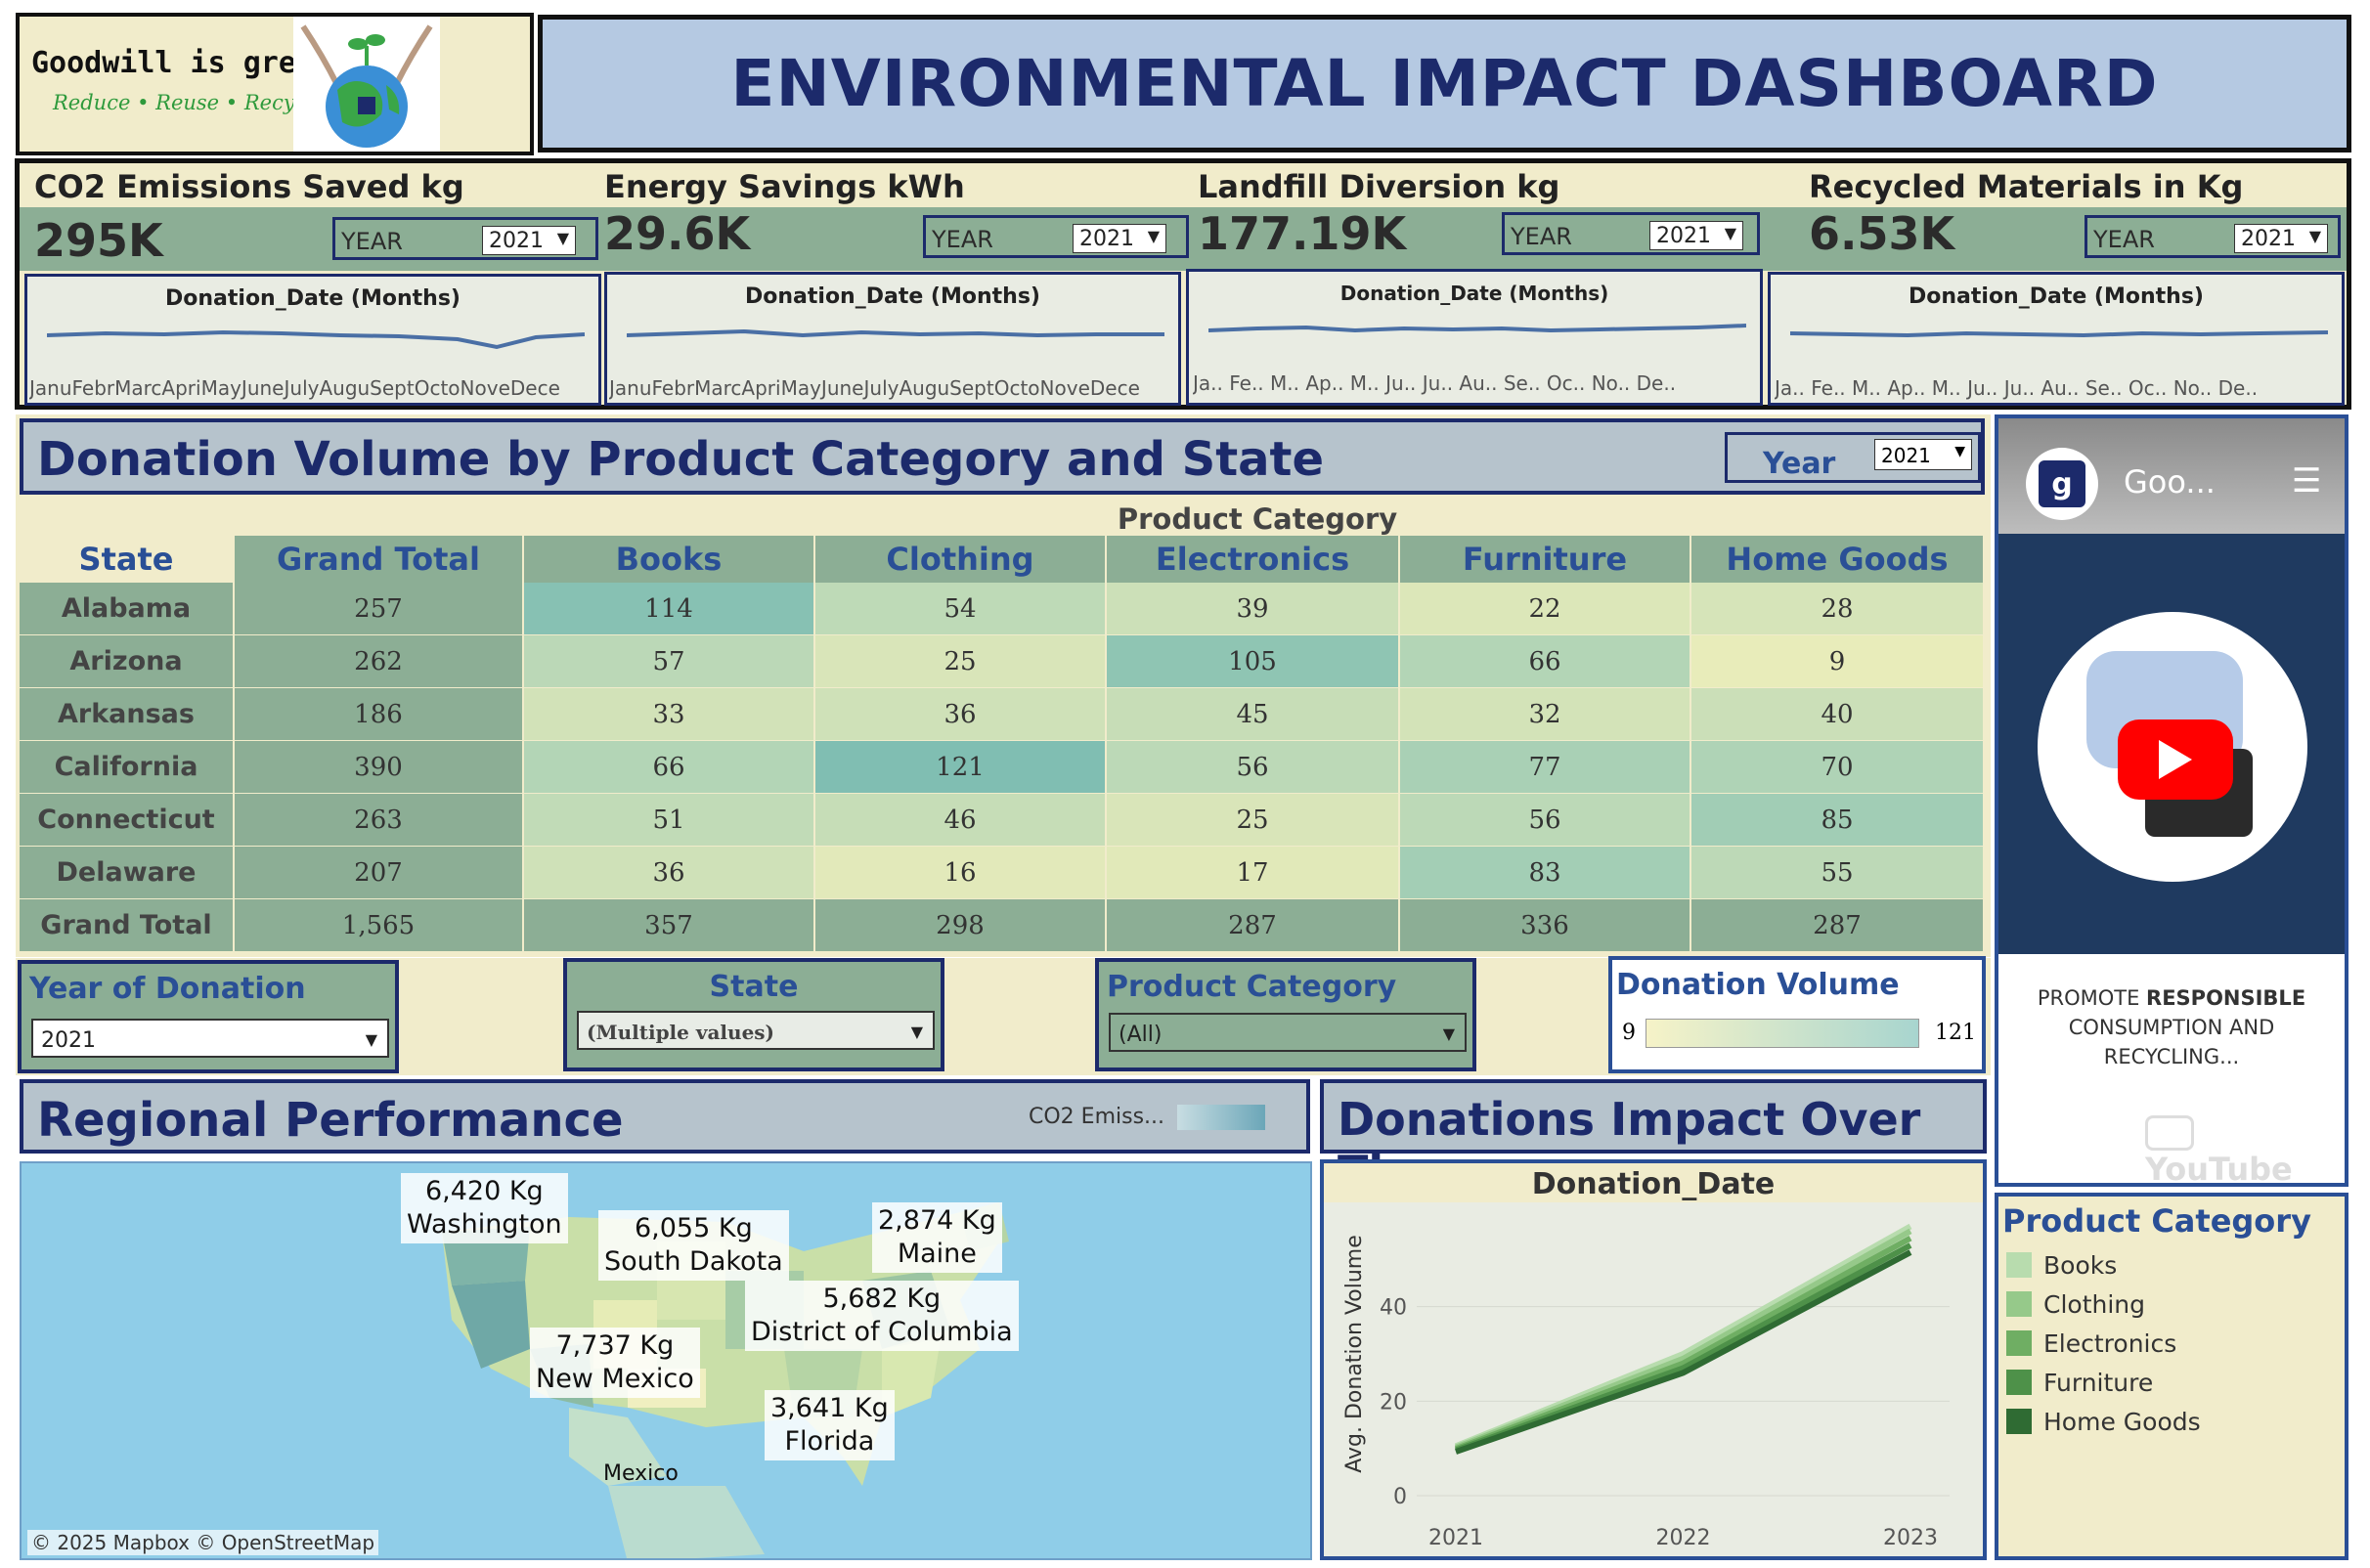 The width and height of the screenshot is (2370, 1568). Describe the element at coordinates (668, 820) in the screenshot. I see `table-cell: 51` at that location.